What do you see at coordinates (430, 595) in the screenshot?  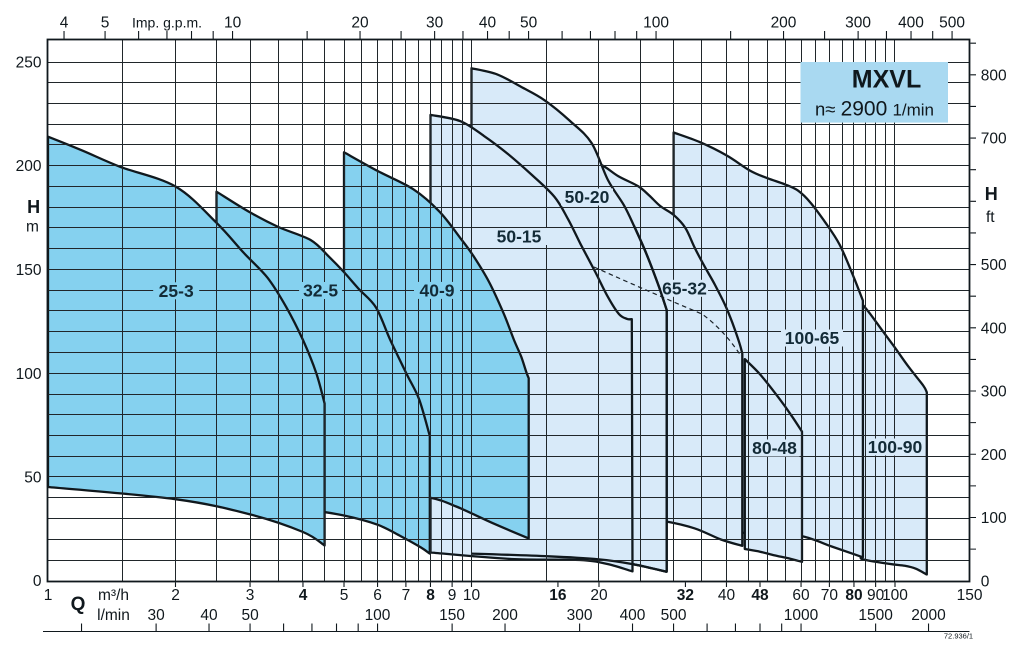 I see `svg-text: 8` at bounding box center [430, 595].